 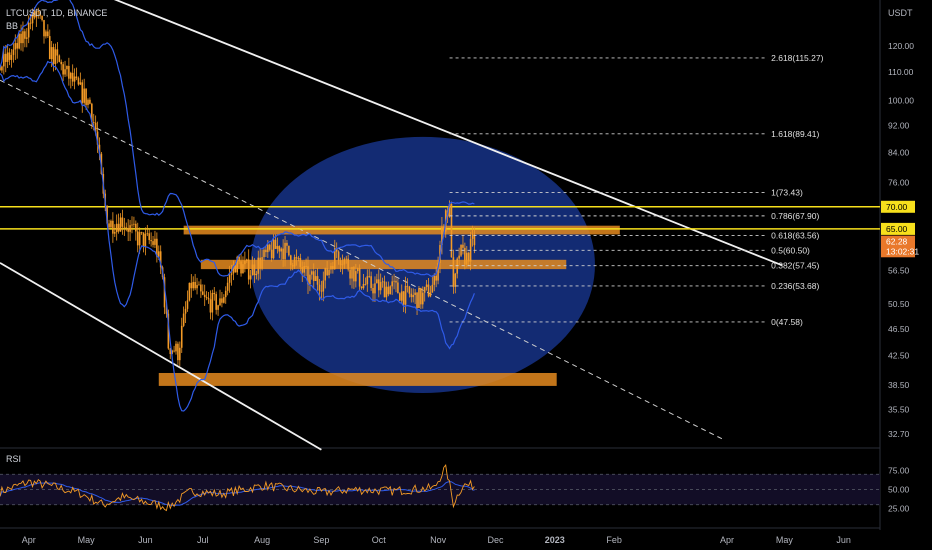 What do you see at coordinates (901, 100) in the screenshot?
I see `price-tick-label: 100.00` at bounding box center [901, 100].